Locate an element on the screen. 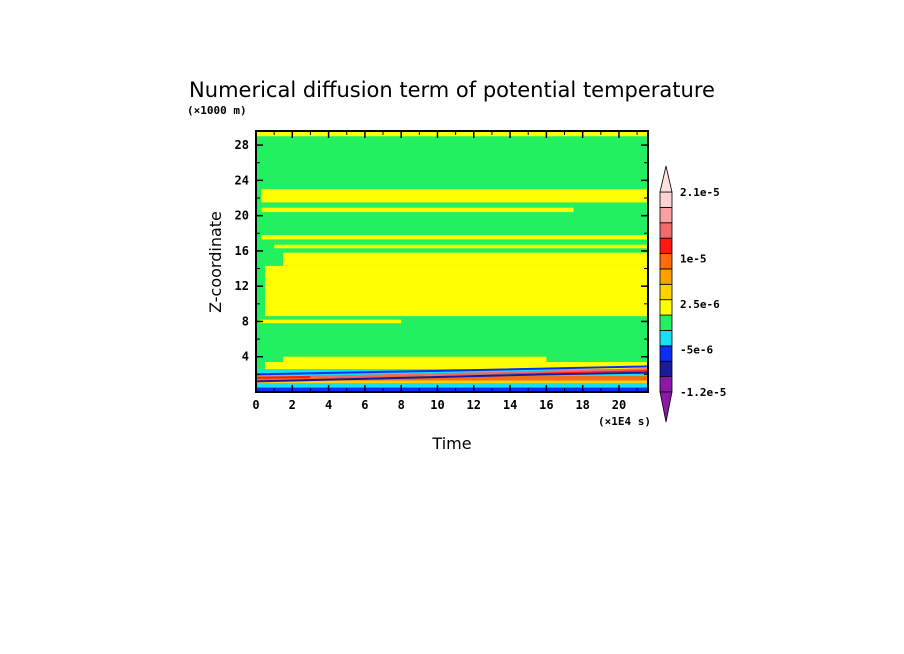 Image resolution: width=904 pixels, height=654 pixels. x-tick-label: 12 is located at coordinates (474, 405).